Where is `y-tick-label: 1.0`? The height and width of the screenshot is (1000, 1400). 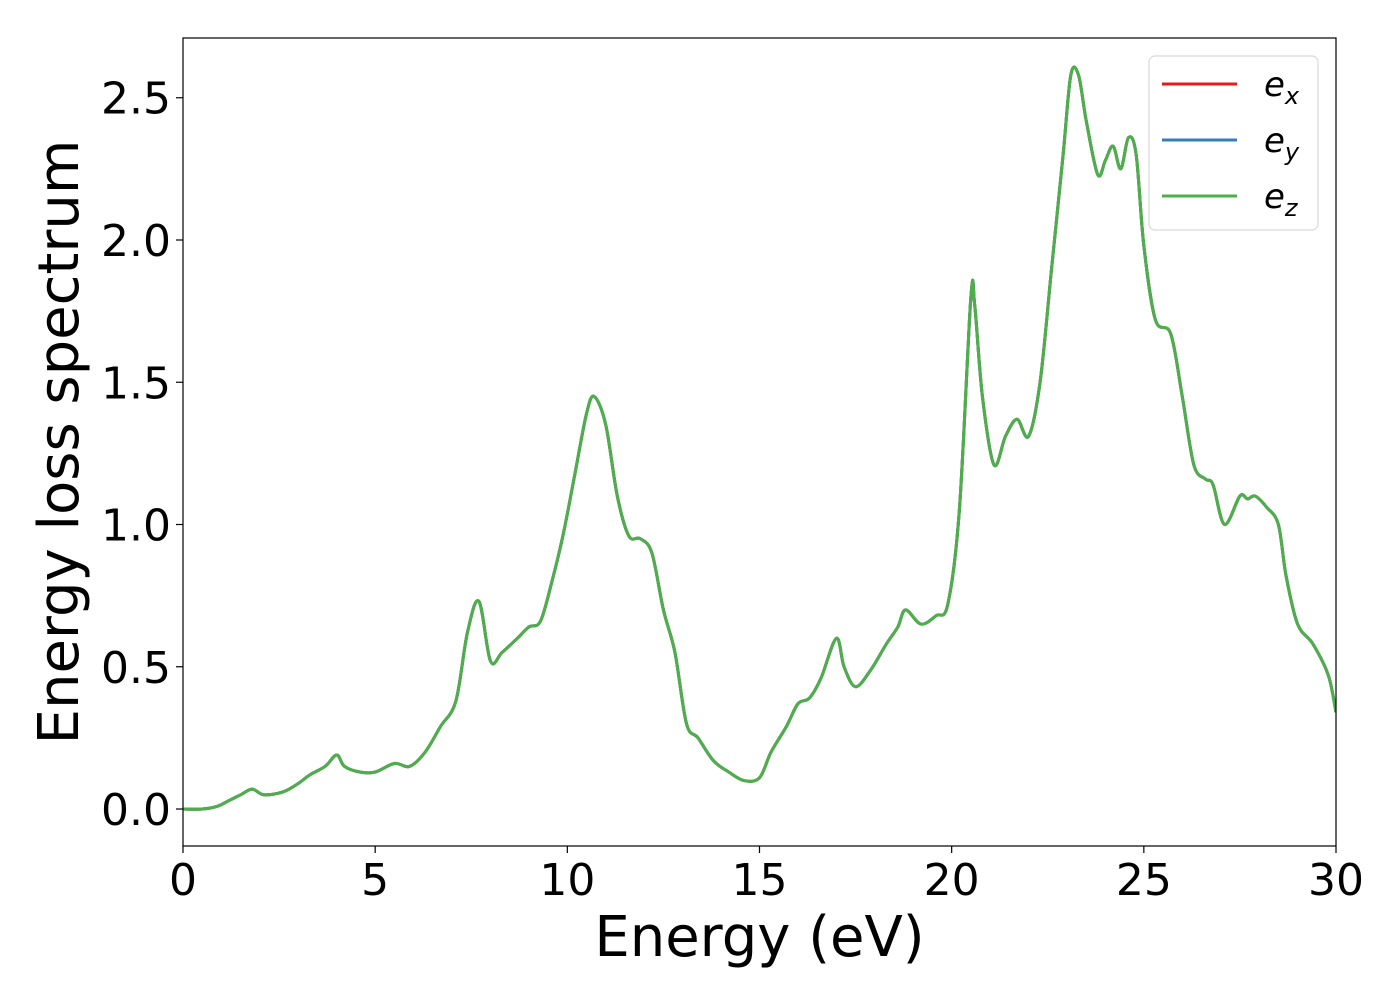
y-tick-label: 1.0 is located at coordinates (136, 526).